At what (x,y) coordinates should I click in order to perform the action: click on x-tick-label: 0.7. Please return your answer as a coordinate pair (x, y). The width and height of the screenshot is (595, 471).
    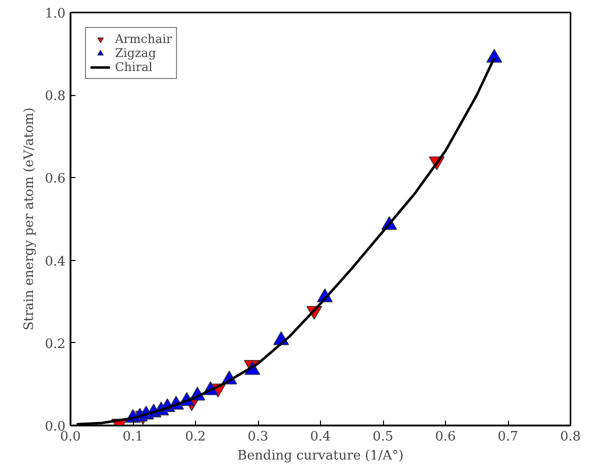
    Looking at the image, I should click on (508, 437).